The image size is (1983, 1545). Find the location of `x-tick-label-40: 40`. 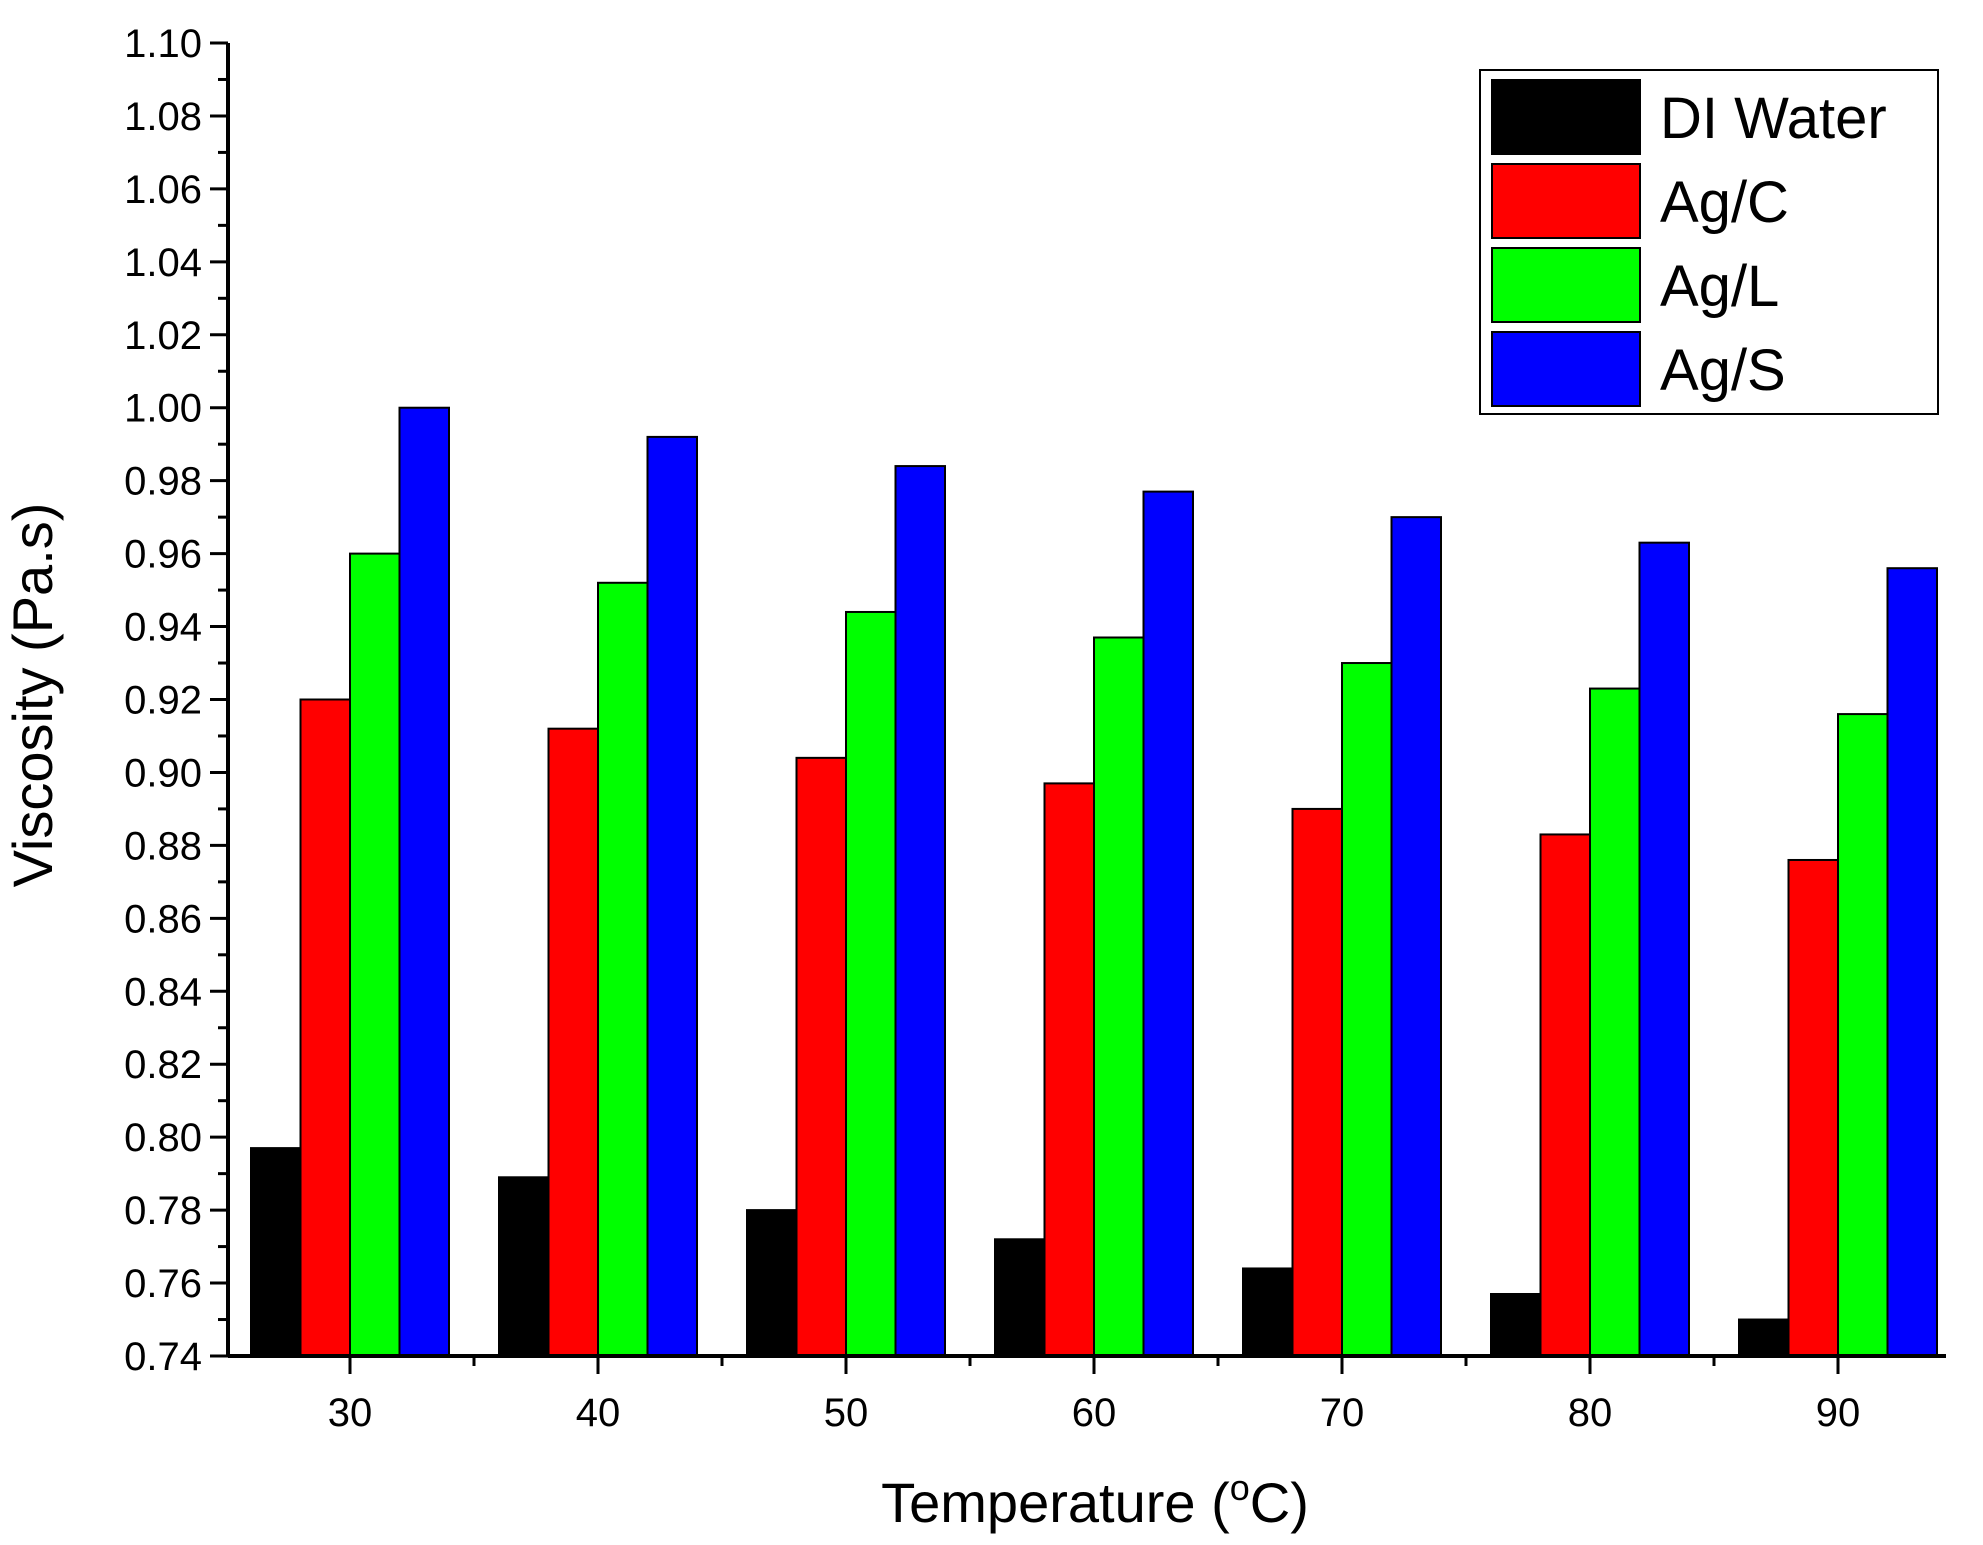

x-tick-label-40: 40 is located at coordinates (598, 1413).